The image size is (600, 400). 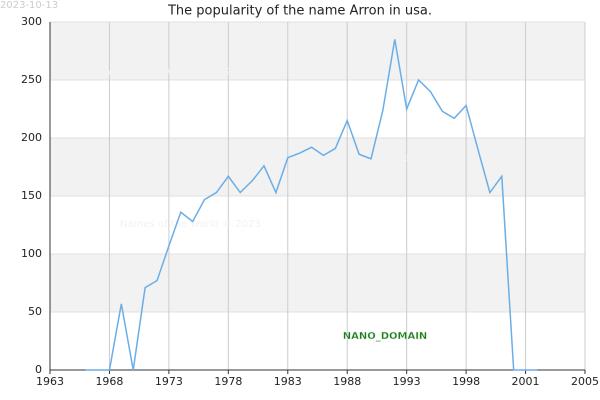 What do you see at coordinates (385, 336) in the screenshot?
I see `annotation: NANO_DOMAIN` at bounding box center [385, 336].